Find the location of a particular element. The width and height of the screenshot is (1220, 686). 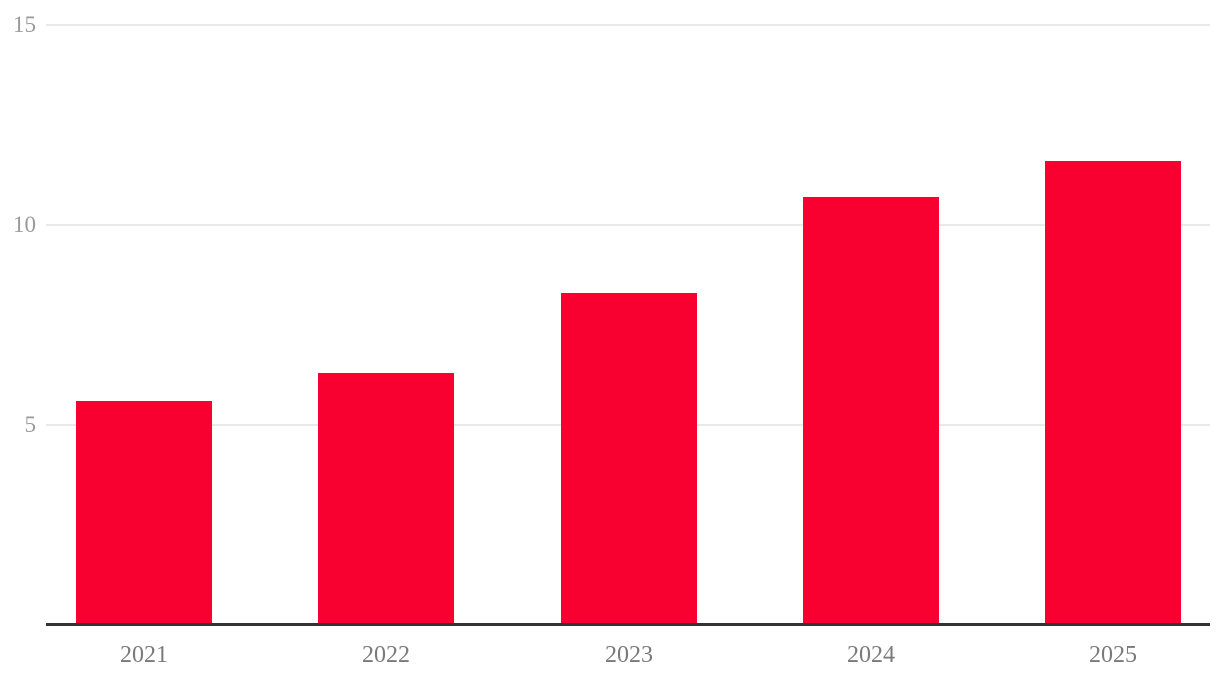

bar-2025 is located at coordinates (1113, 393).